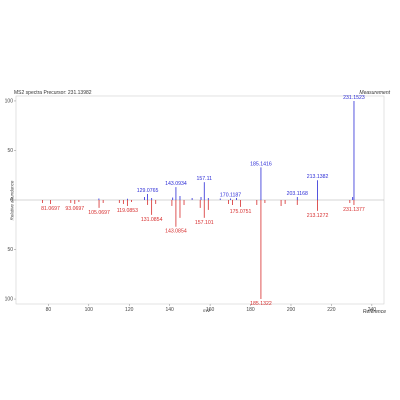 The height and width of the screenshot is (400, 400). What do you see at coordinates (176, 232) in the screenshot?
I see `peak-label: 143.0854` at bounding box center [176, 232].